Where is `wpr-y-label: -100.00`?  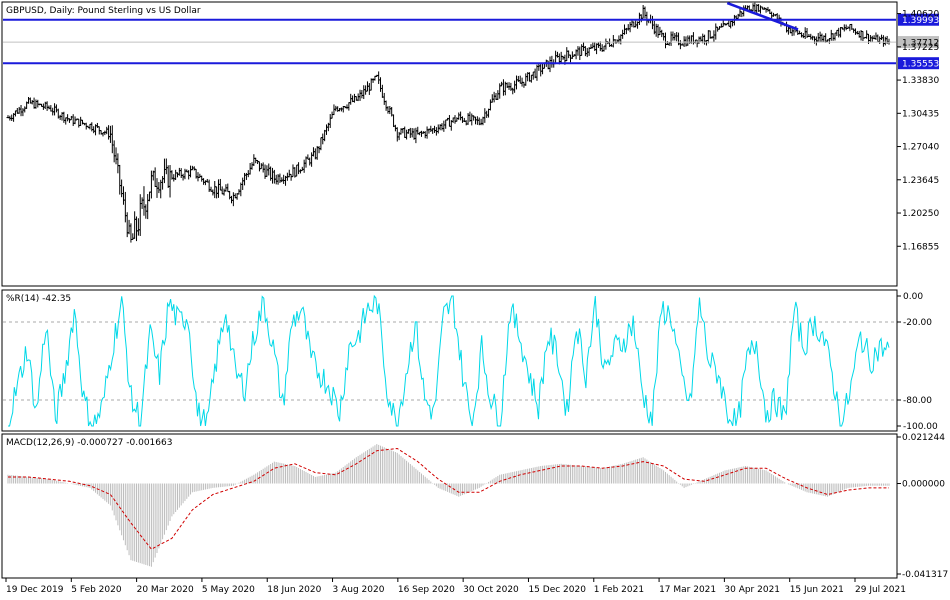 wpr-y-label: -100.00 is located at coordinates (920, 427).